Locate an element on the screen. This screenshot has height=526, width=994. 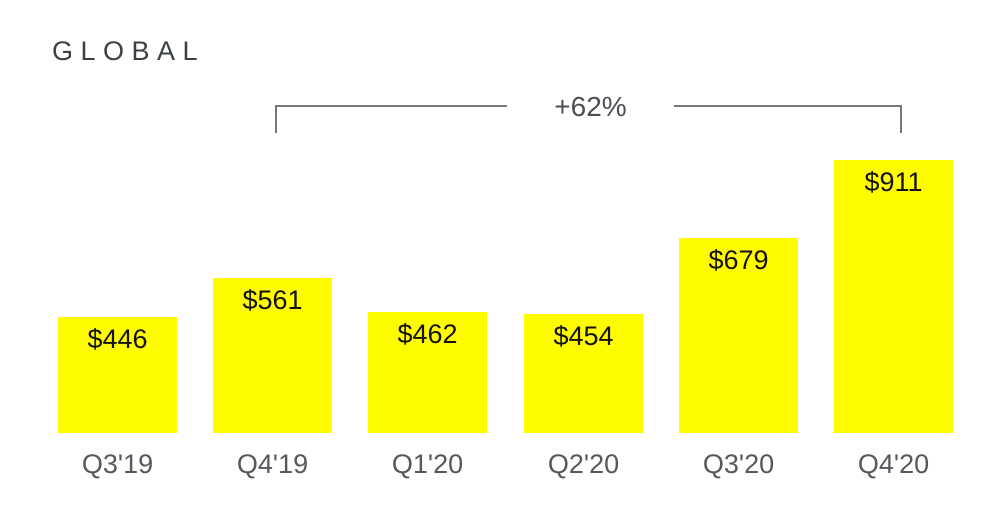
bar-value-label-q220: $454 is located at coordinates (583, 336).